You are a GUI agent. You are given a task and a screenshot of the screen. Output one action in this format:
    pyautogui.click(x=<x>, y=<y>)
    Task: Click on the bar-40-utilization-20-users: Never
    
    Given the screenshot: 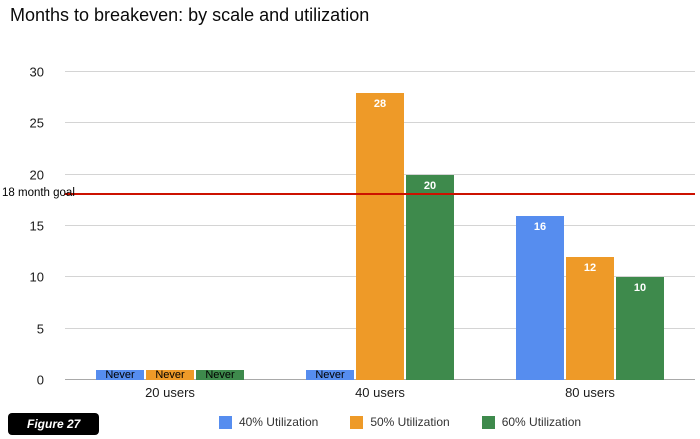 What is the action you would take?
    pyautogui.click(x=120, y=374)
    